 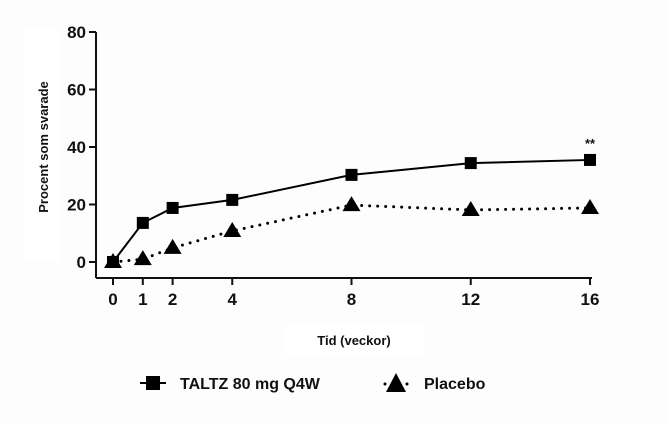 I want to click on x-tick-label: 1, so click(x=142, y=299).